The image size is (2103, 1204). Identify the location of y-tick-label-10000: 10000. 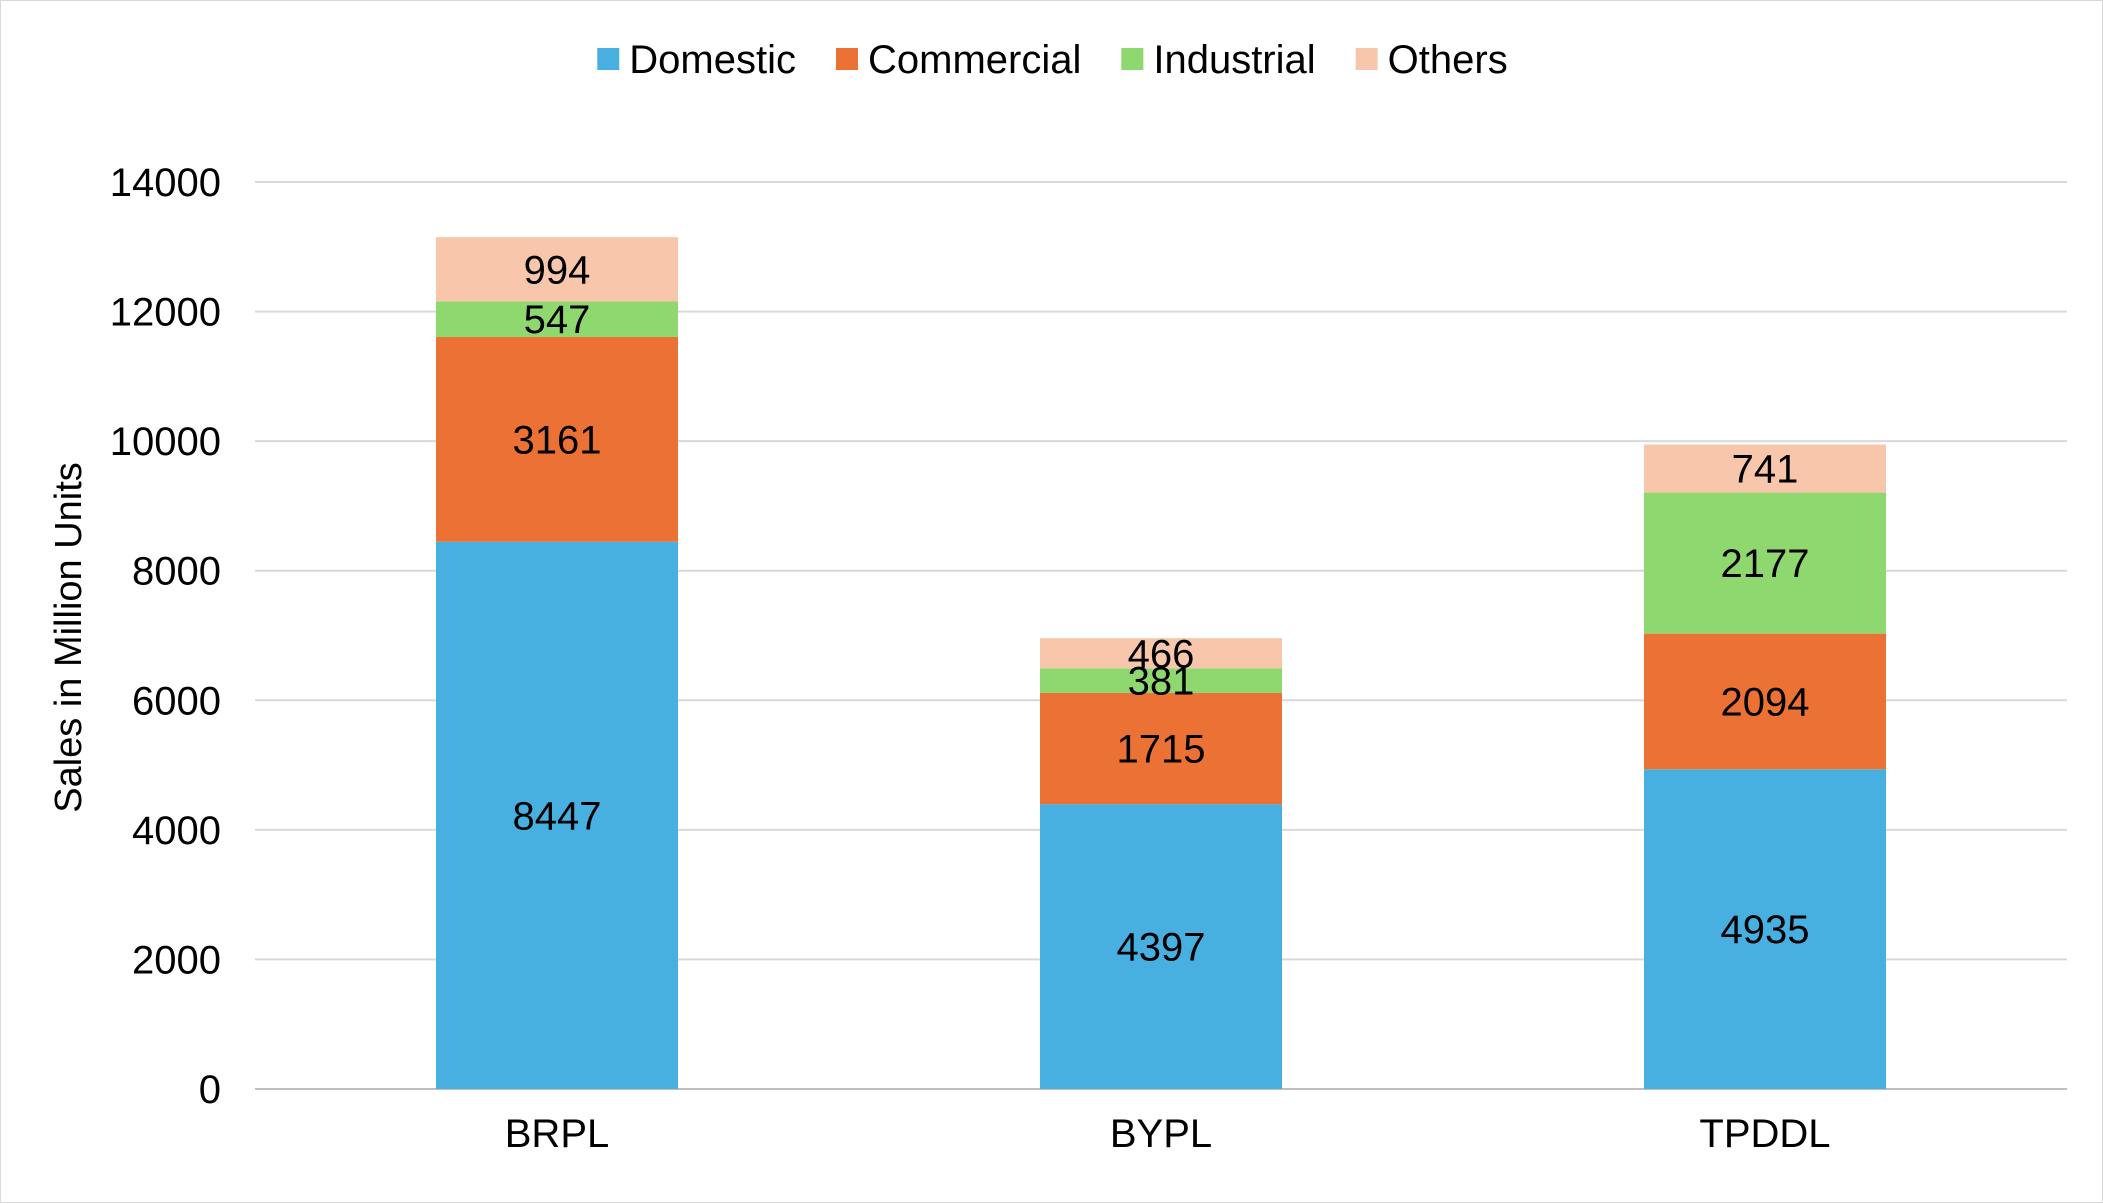
(165, 442).